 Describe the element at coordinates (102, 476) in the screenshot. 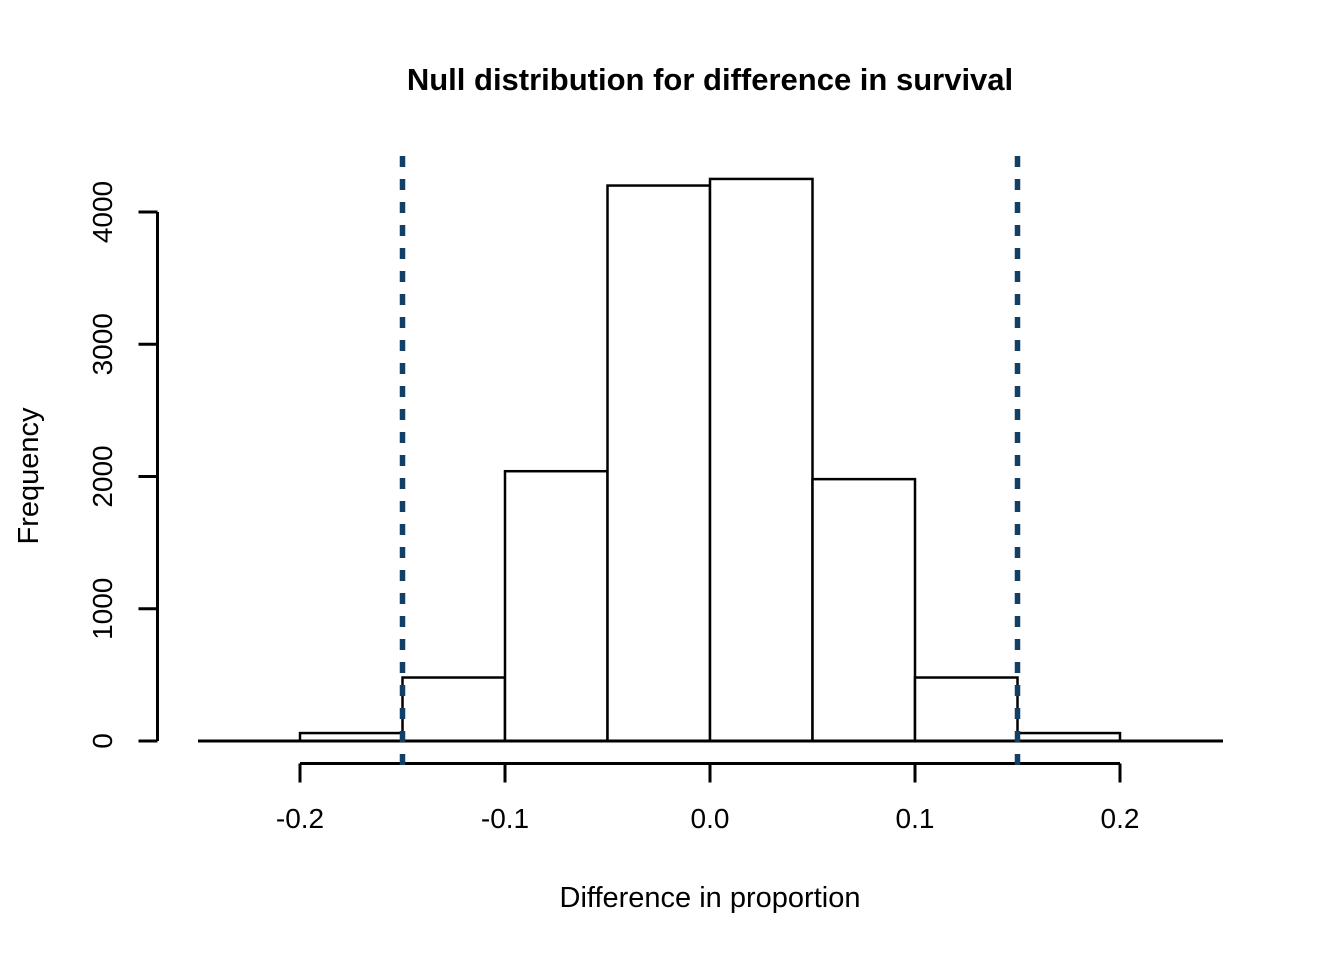

I see `y-tick-label: 2000` at that location.